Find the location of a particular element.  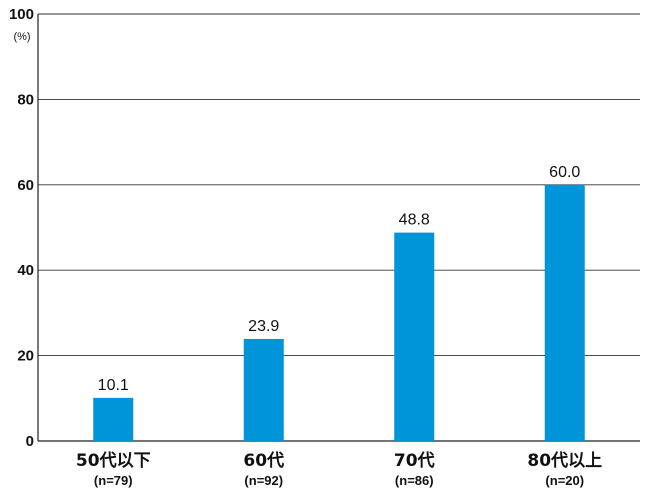

x-category-label: 70代 is located at coordinates (414, 460).